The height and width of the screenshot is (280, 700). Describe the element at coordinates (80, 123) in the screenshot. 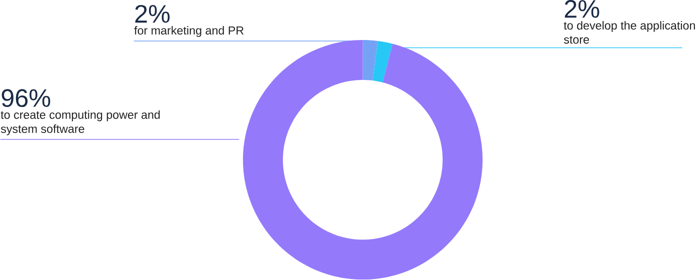

I see `slice-label: to create computing power and system software` at that location.